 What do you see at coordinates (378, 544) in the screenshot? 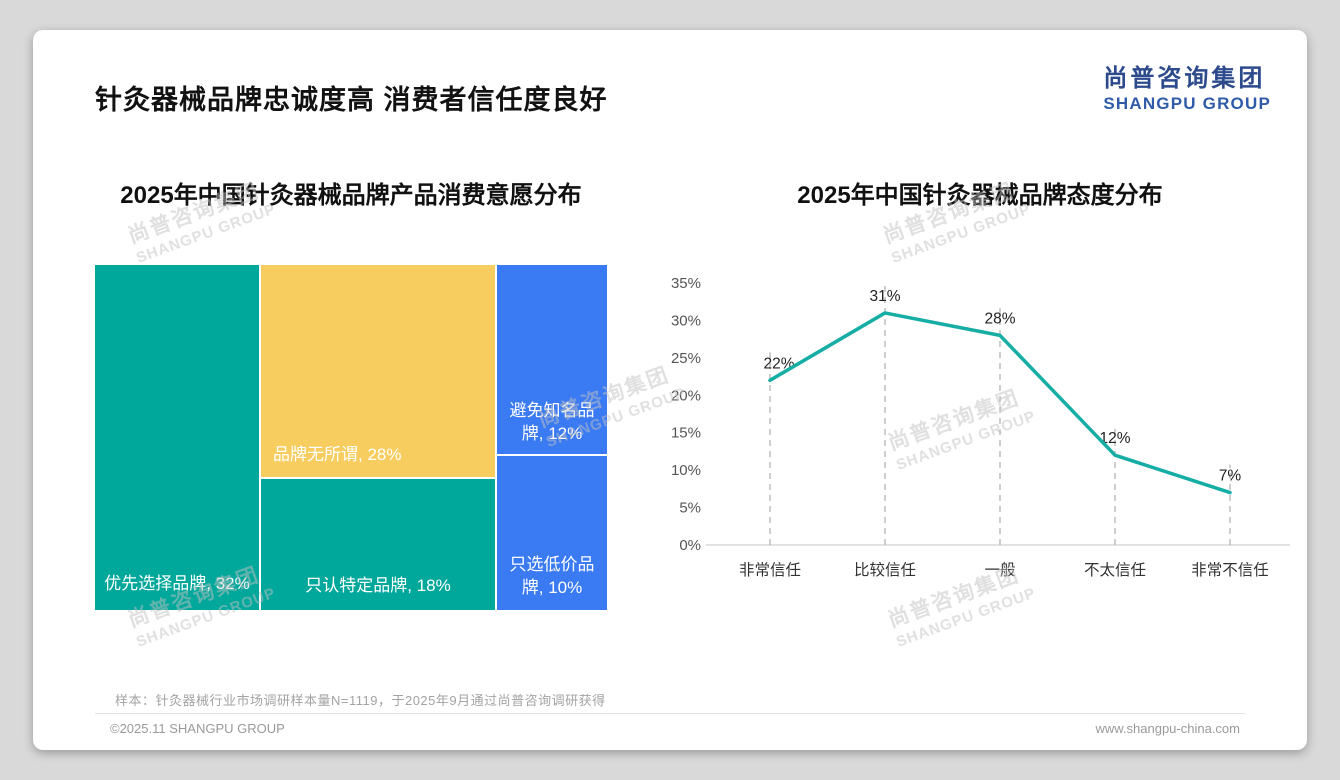
I see `treemap-block-specific-brand: 只认特定品牌, 18%` at bounding box center [378, 544].